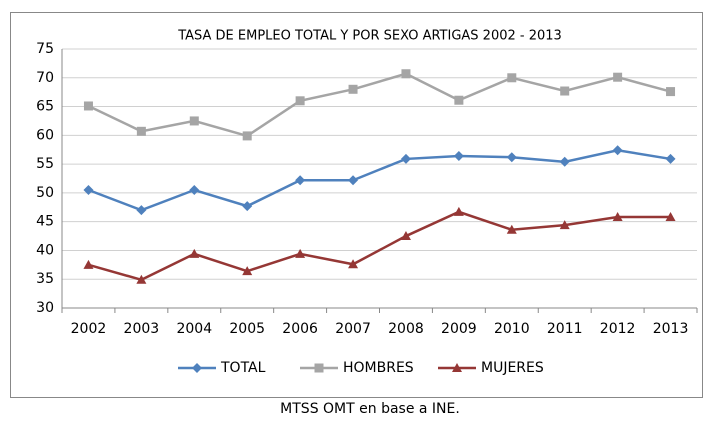 The height and width of the screenshot is (421, 708). What do you see at coordinates (370, 409) in the screenshot?
I see `source: MTSS OMT en base a INE.` at bounding box center [370, 409].